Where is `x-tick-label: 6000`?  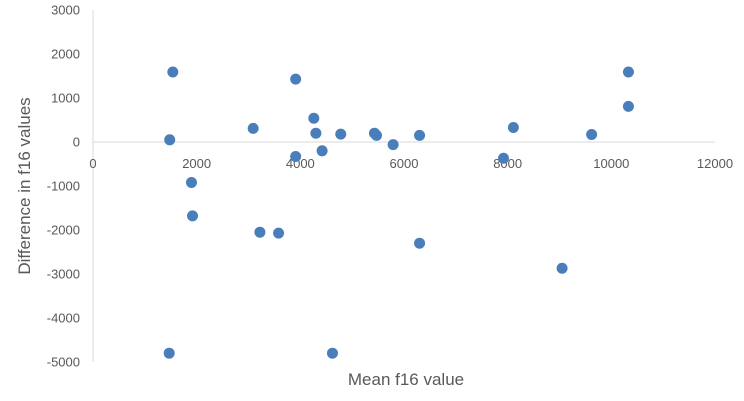 x-tick-label: 6000 is located at coordinates (404, 163).